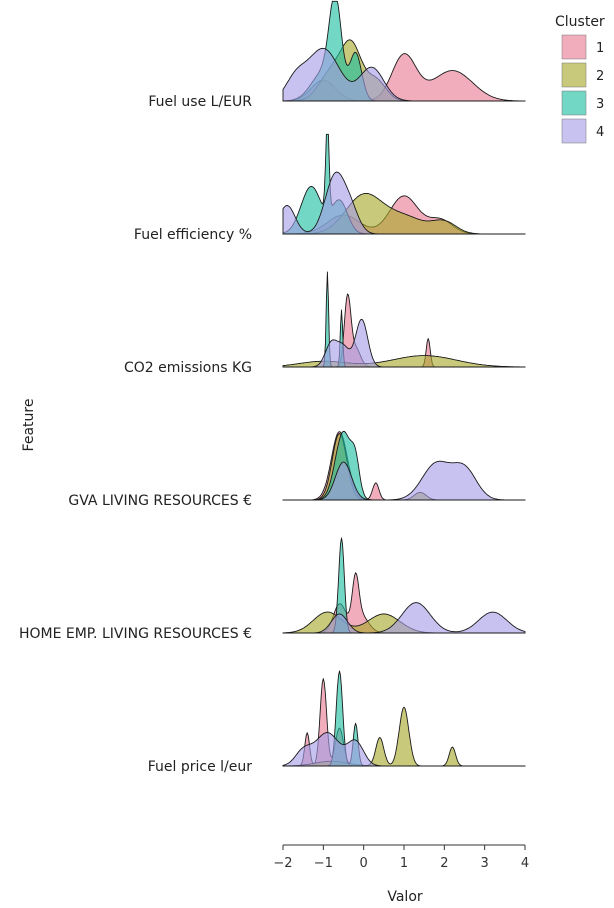 Image resolution: width=614 pixels, height=908 pixels. Describe the element at coordinates (405, 897) in the screenshot. I see `x-axis-title: Valor` at that location.